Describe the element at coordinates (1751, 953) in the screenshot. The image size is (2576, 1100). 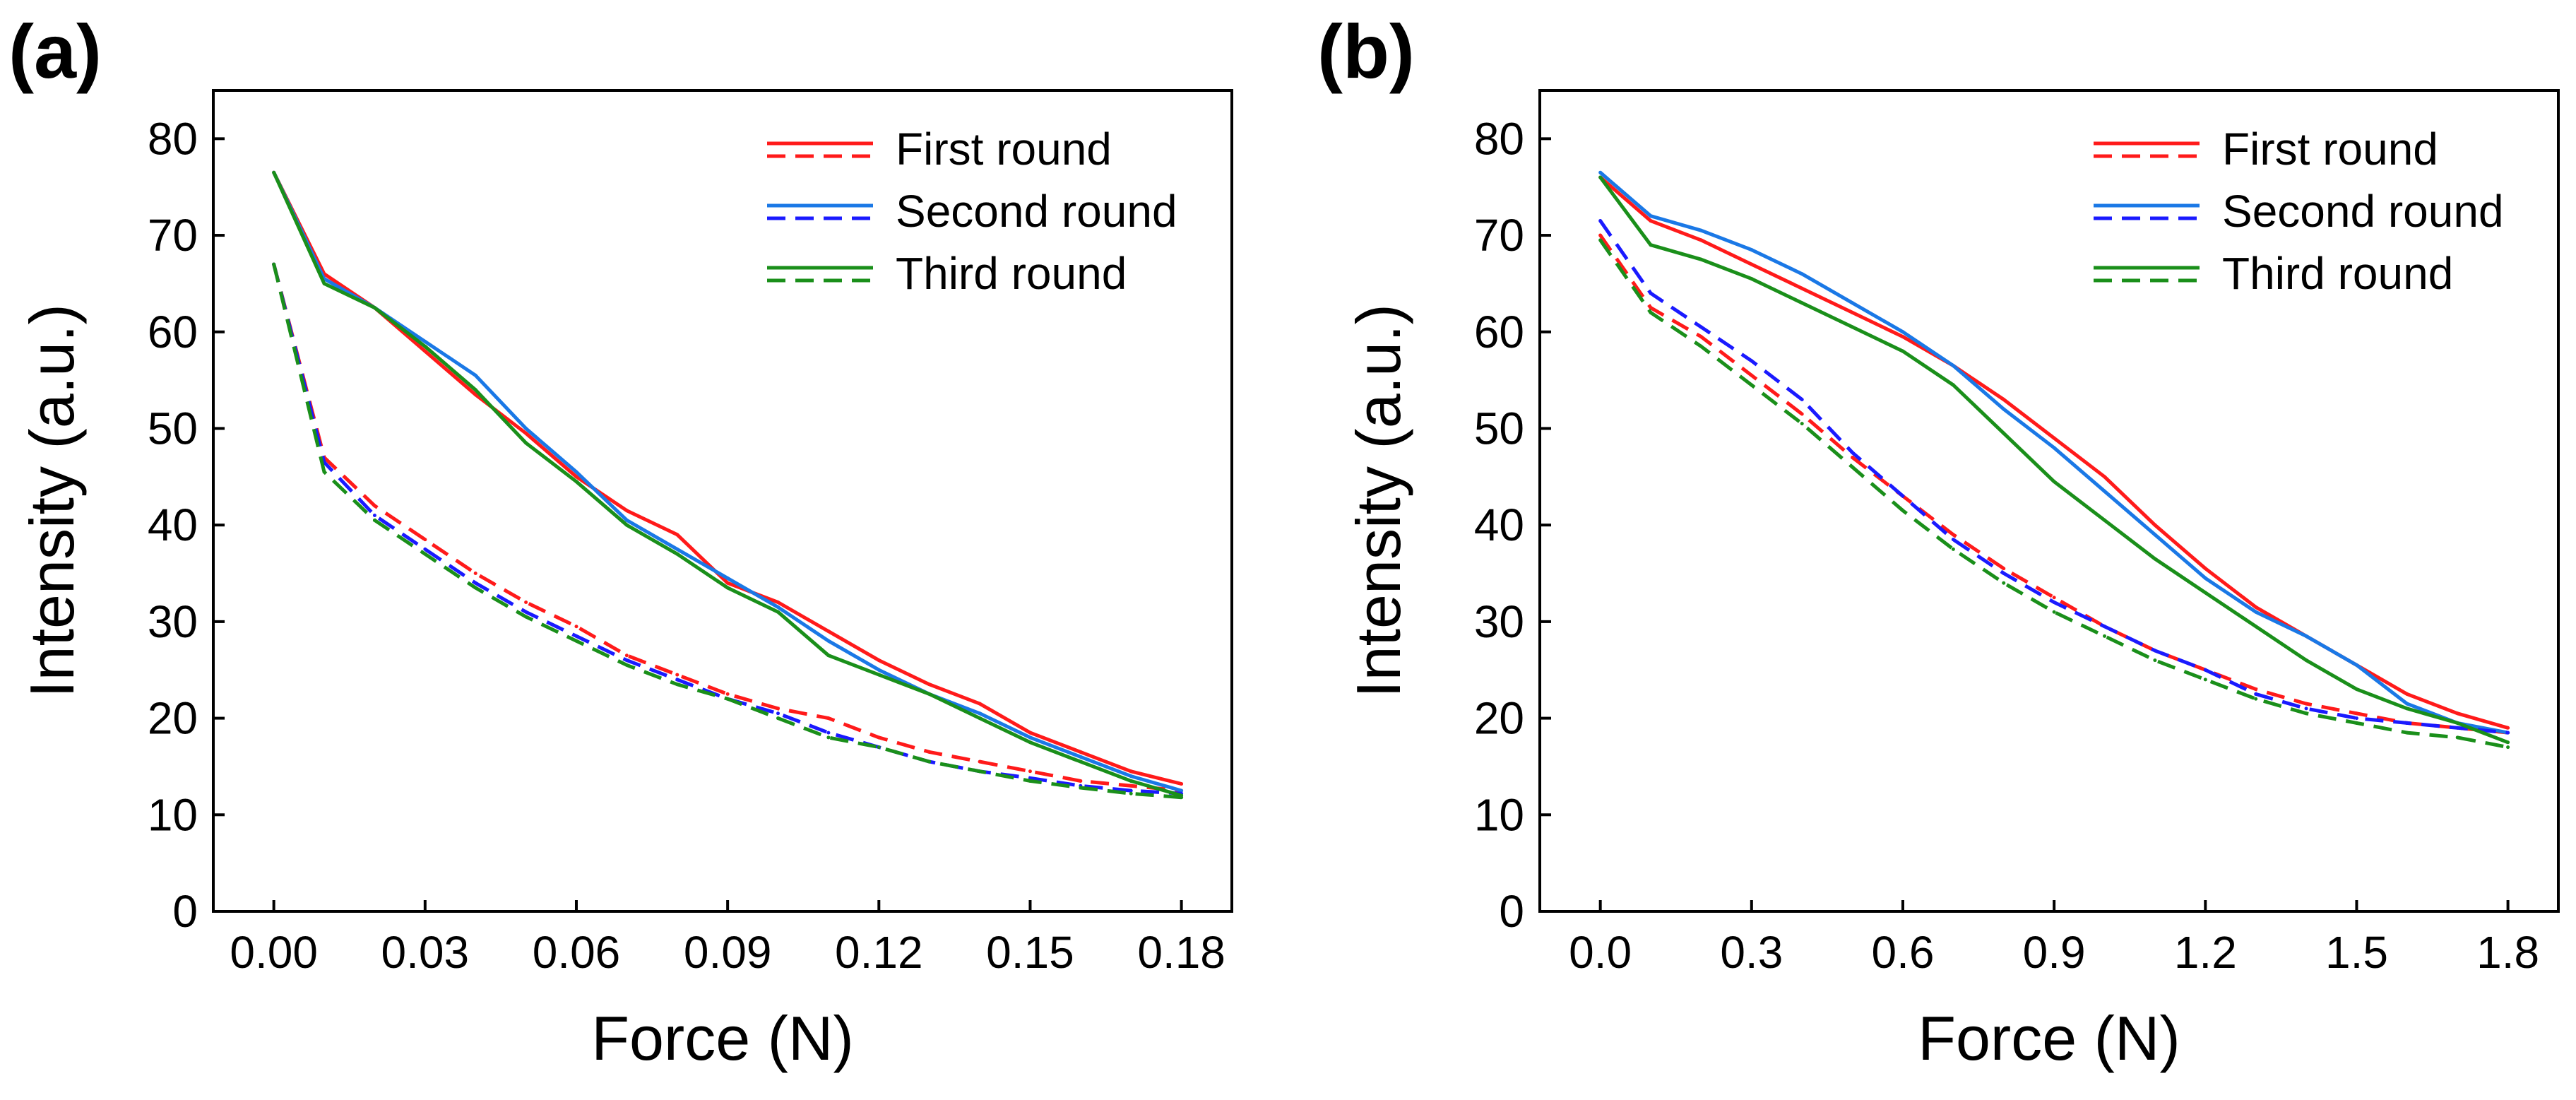
I see `x-tick-label-b: 0.3` at that location.